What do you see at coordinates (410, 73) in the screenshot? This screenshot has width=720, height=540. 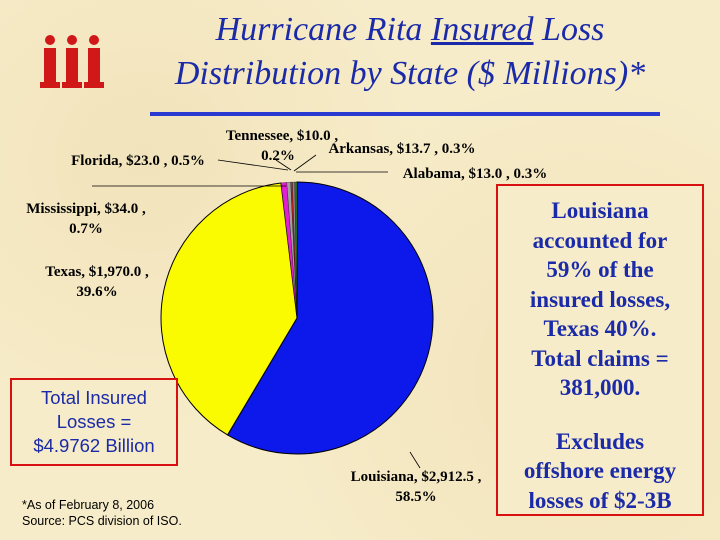 I see `title-line-2: Distribution by State ($ Millions)*` at bounding box center [410, 73].